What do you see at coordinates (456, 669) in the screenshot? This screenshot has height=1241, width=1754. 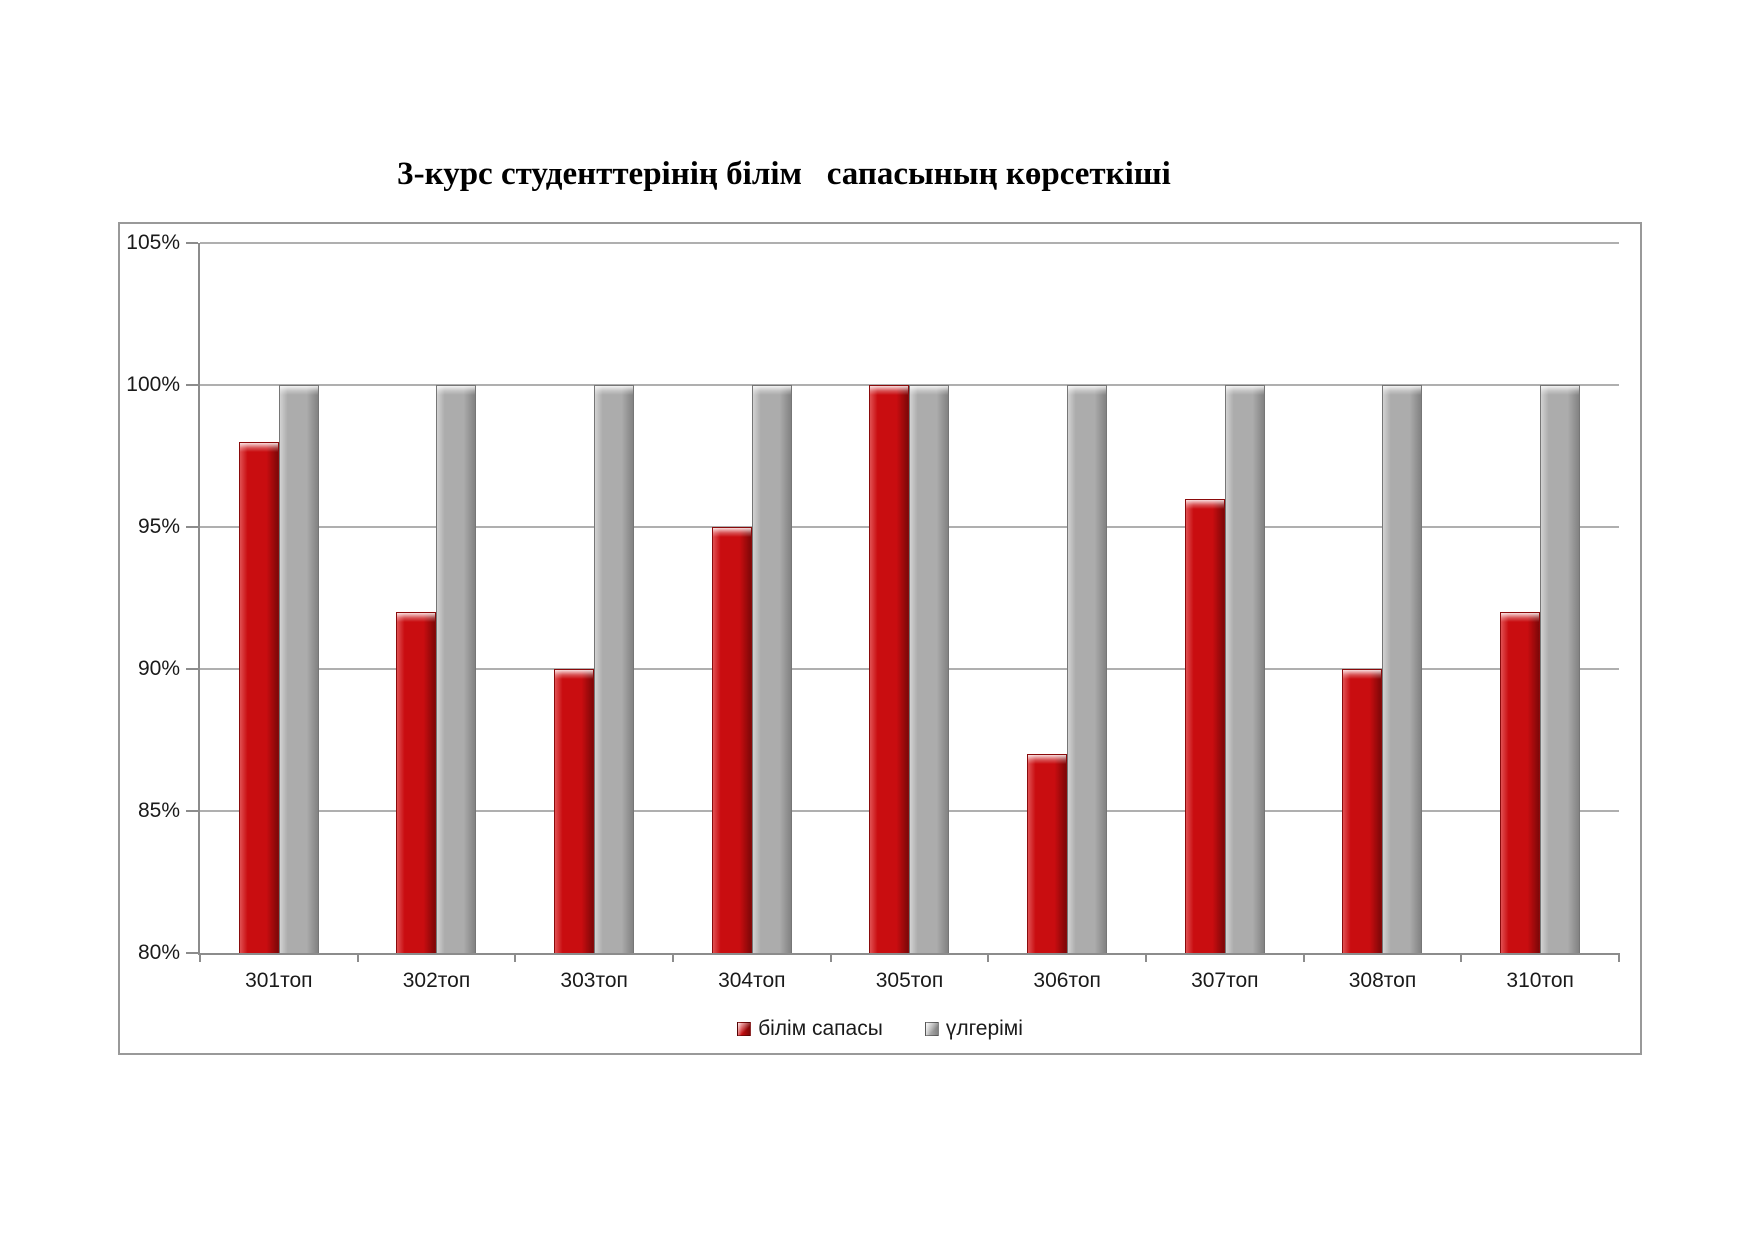 I see `bar-series2-302топ` at bounding box center [456, 669].